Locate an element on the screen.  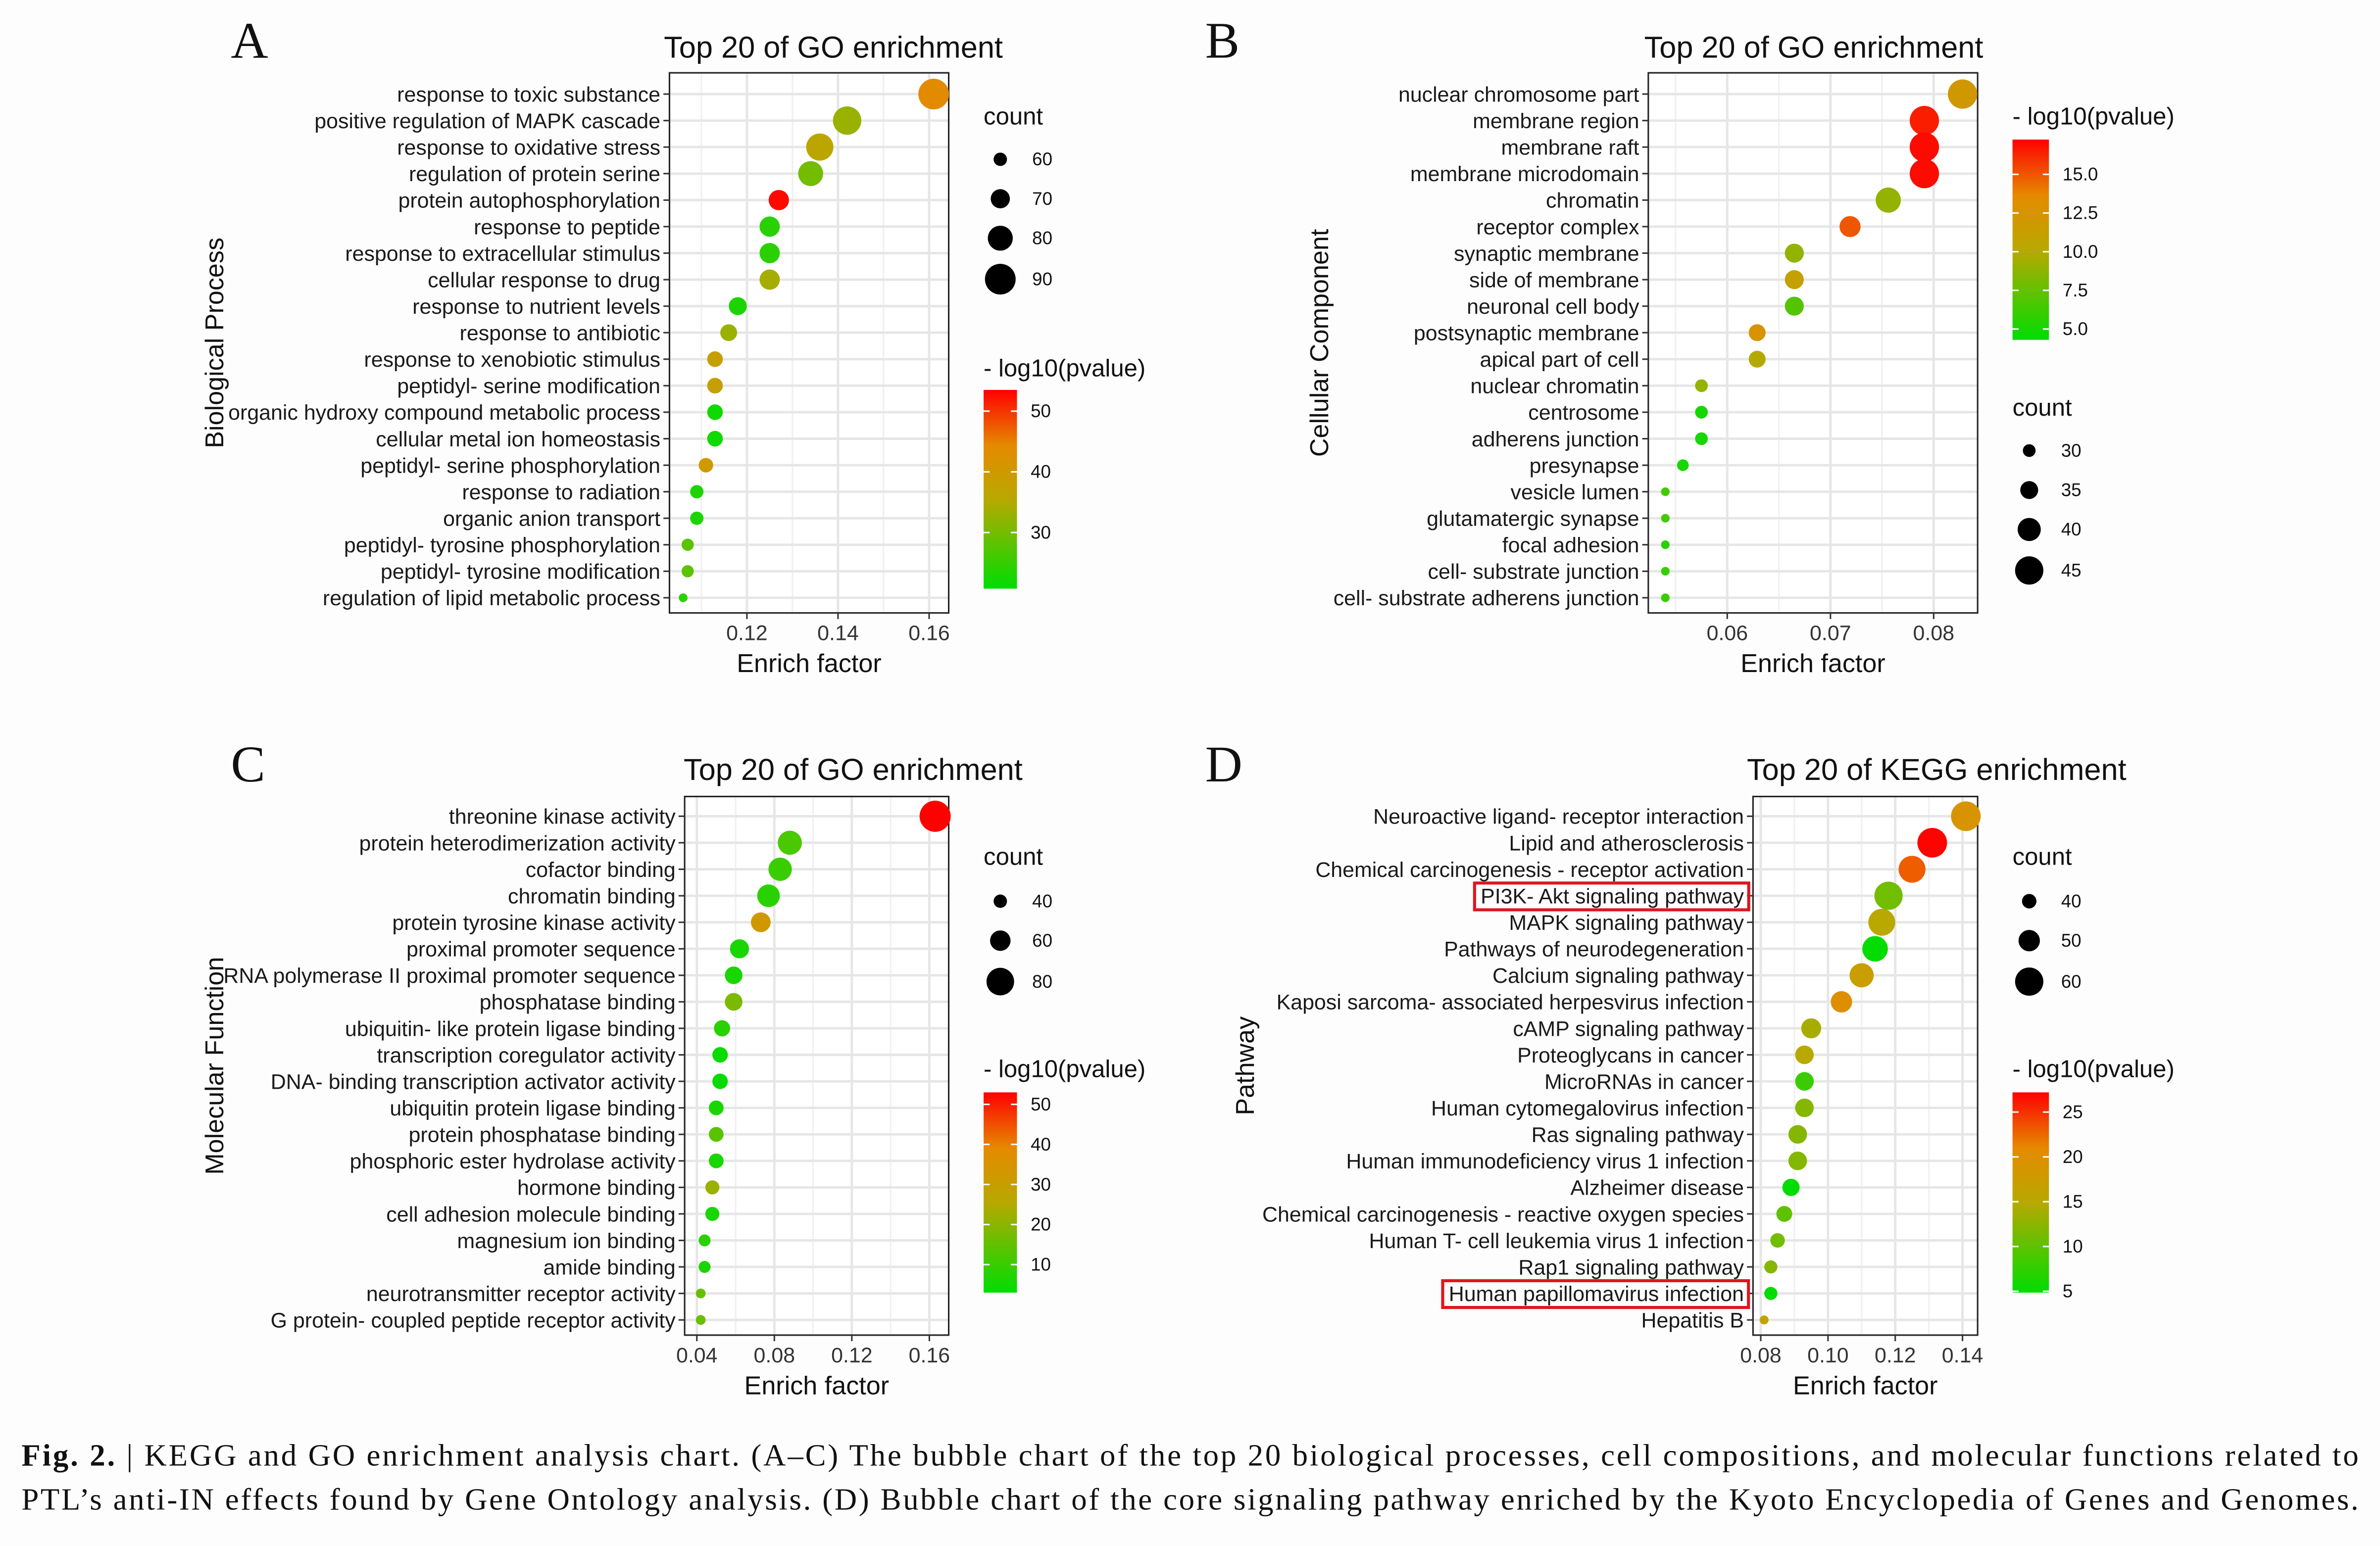
caption-label: Fig. 2. is located at coordinates (68, 1455).